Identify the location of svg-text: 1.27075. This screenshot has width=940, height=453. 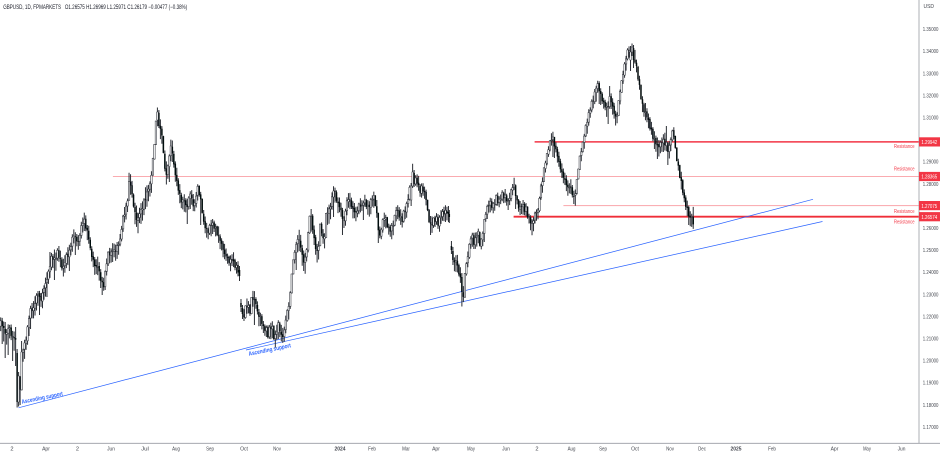
(929, 207).